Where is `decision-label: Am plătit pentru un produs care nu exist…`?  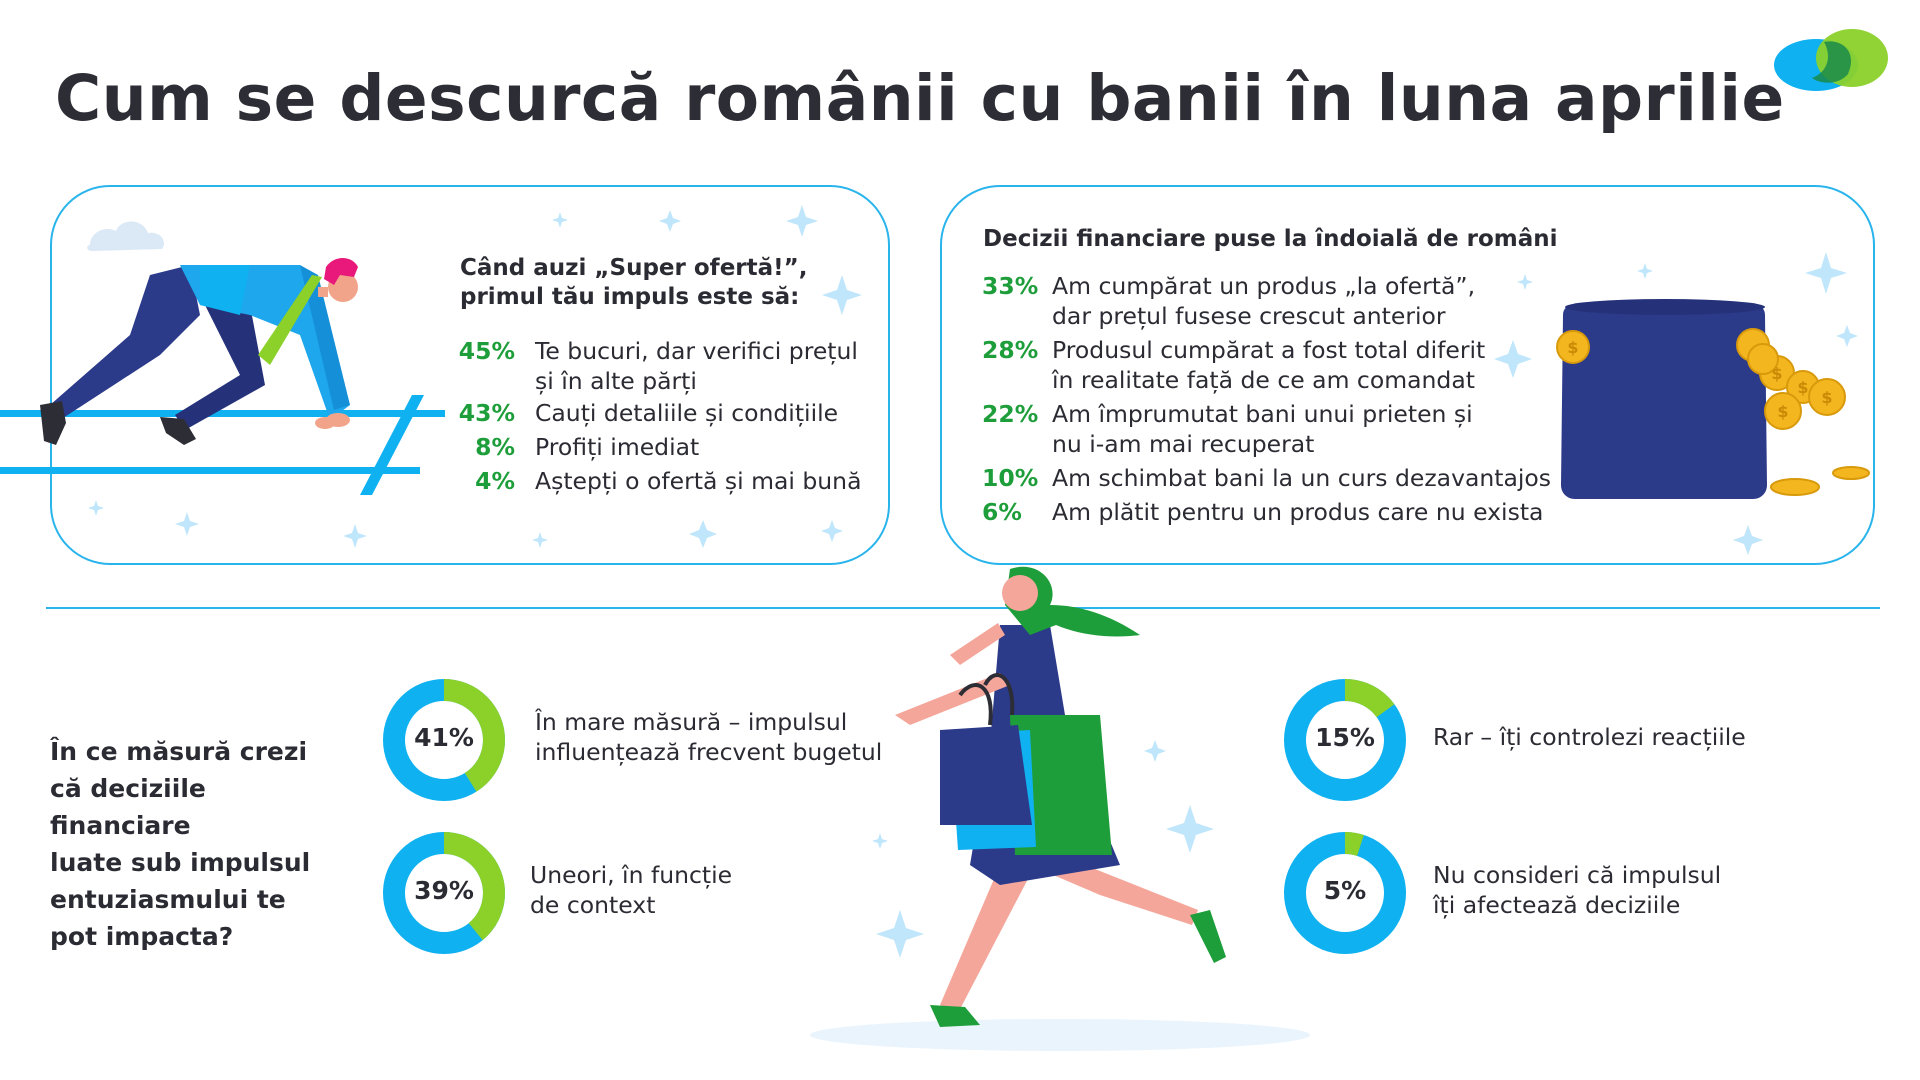
decision-label: Am plătit pentru un produs care nu exist… is located at coordinates (1298, 512).